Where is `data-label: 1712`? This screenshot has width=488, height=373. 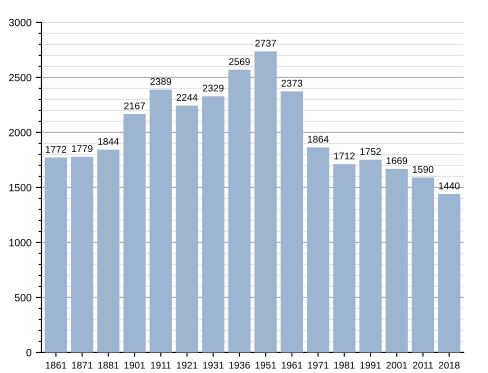 data-label: 1712 is located at coordinates (344, 156).